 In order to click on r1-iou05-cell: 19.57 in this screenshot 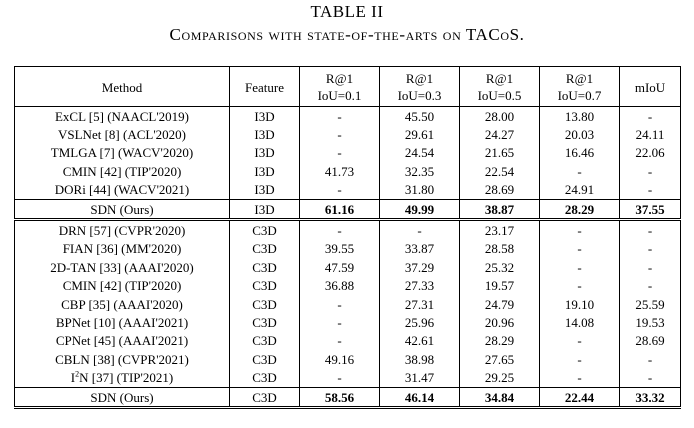, I will do `click(499, 285)`.